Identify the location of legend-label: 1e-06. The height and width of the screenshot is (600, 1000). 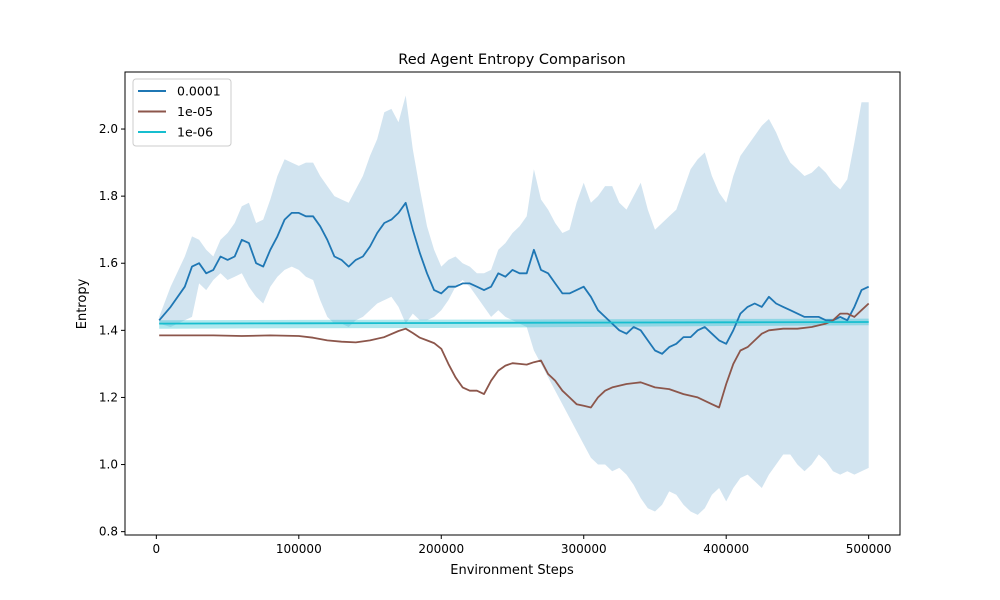
(195, 132).